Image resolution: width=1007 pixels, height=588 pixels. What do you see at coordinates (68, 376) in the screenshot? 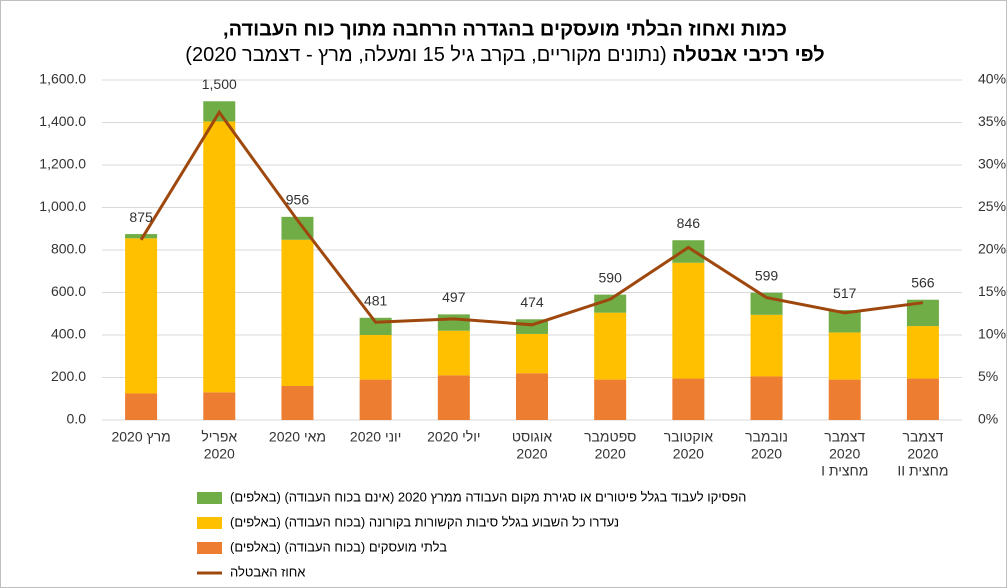
I see `y-tick-label: 200.0` at bounding box center [68, 376].